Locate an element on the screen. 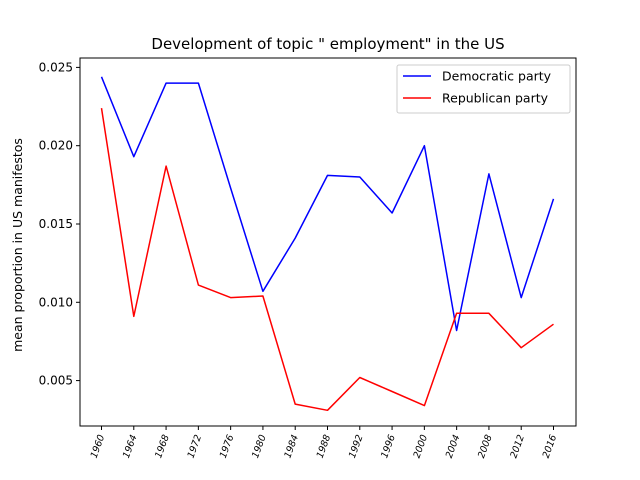 The width and height of the screenshot is (640, 480). x-tick-label: 1976 is located at coordinates (227, 446).